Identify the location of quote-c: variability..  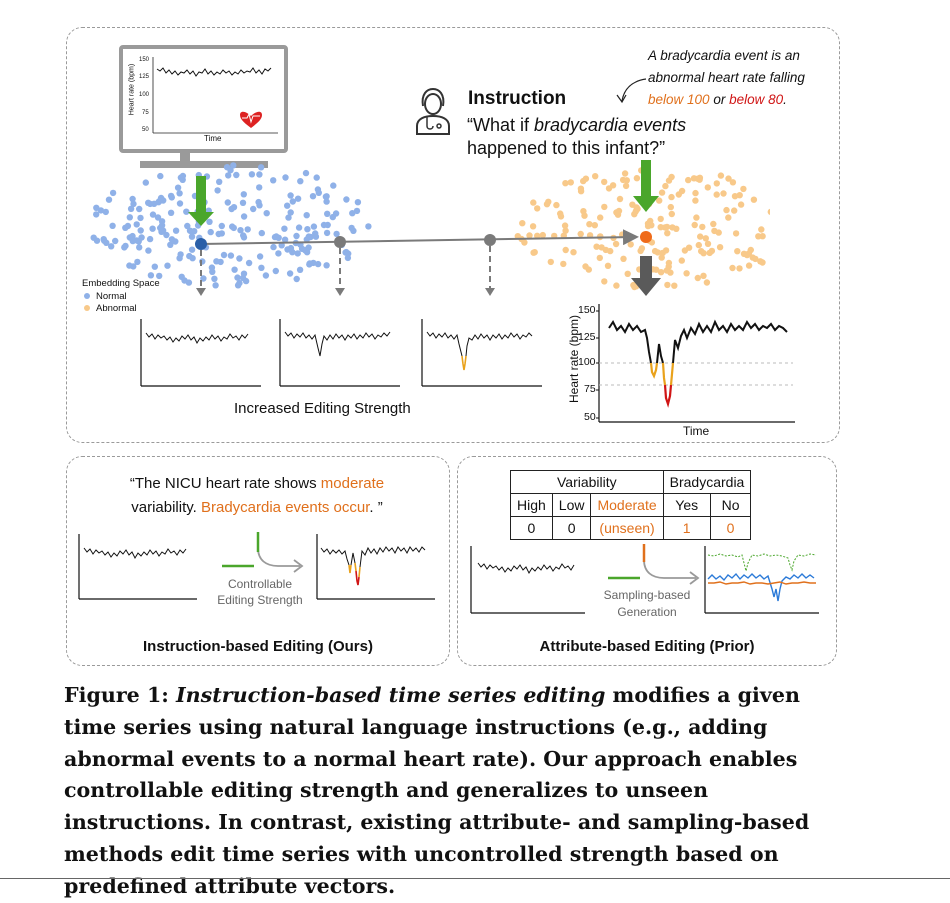
(166, 507).